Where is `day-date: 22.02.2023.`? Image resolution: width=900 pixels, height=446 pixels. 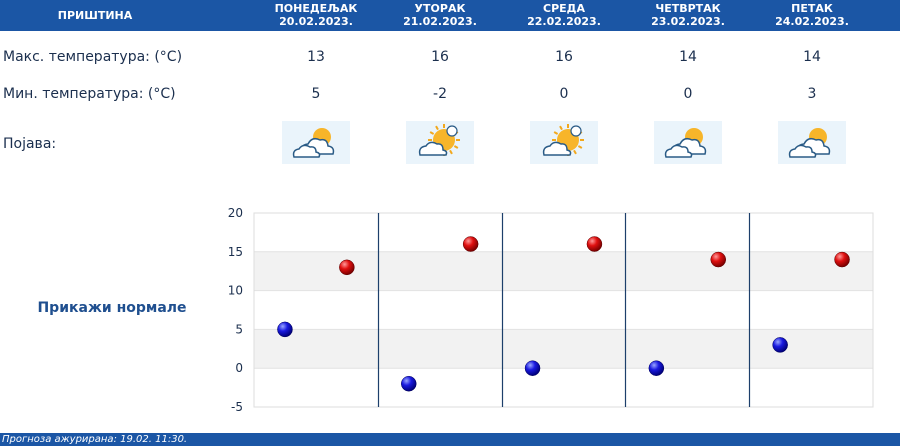
day-date: 22.02.2023. is located at coordinates (564, 21).